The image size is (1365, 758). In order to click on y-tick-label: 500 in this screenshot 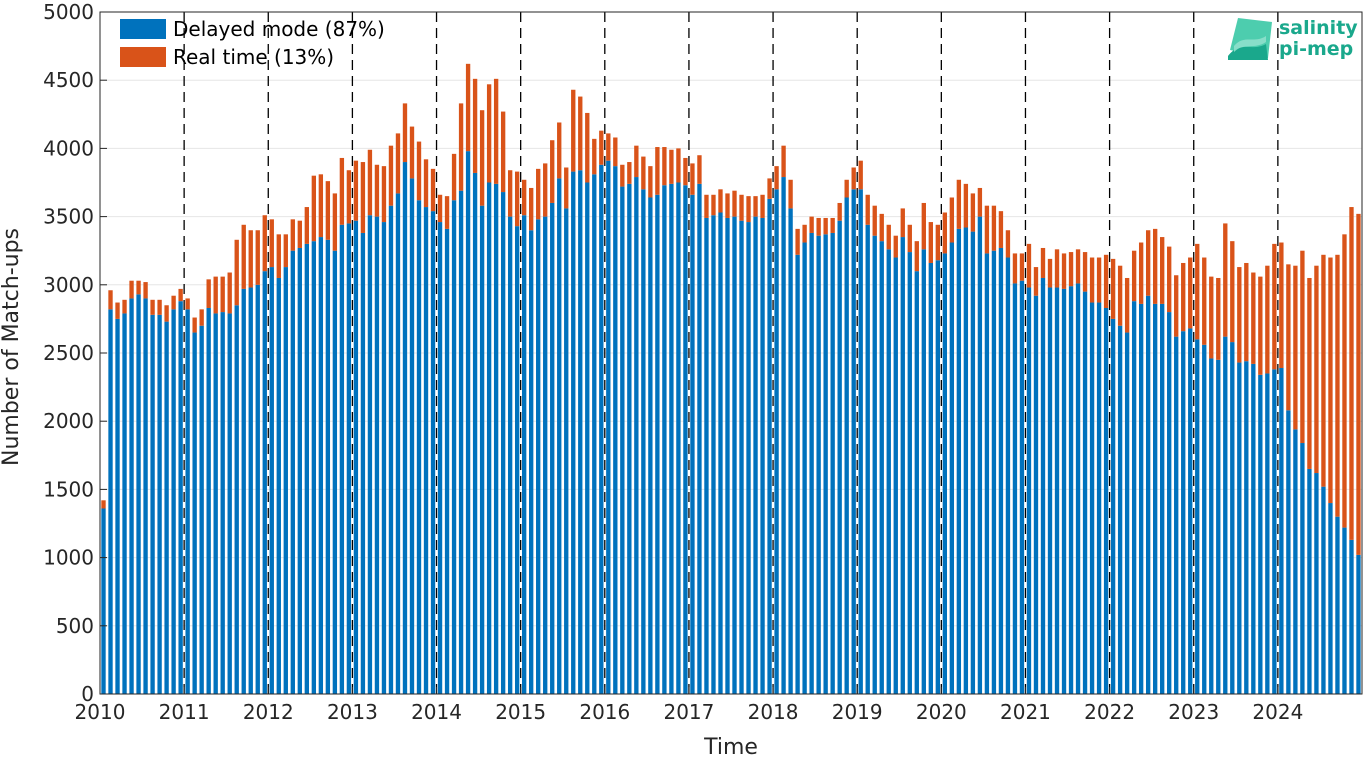, I will do `click(75, 626)`.